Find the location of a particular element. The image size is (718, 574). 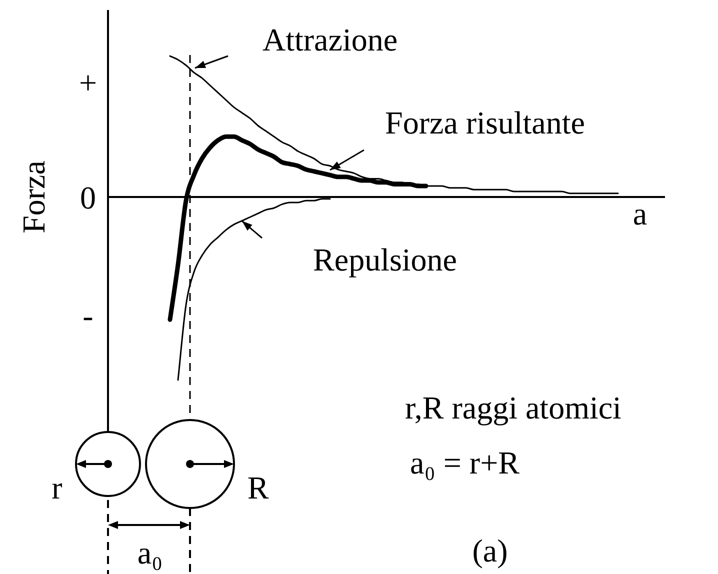

text: a₀ = r+R is located at coordinates (465, 462).